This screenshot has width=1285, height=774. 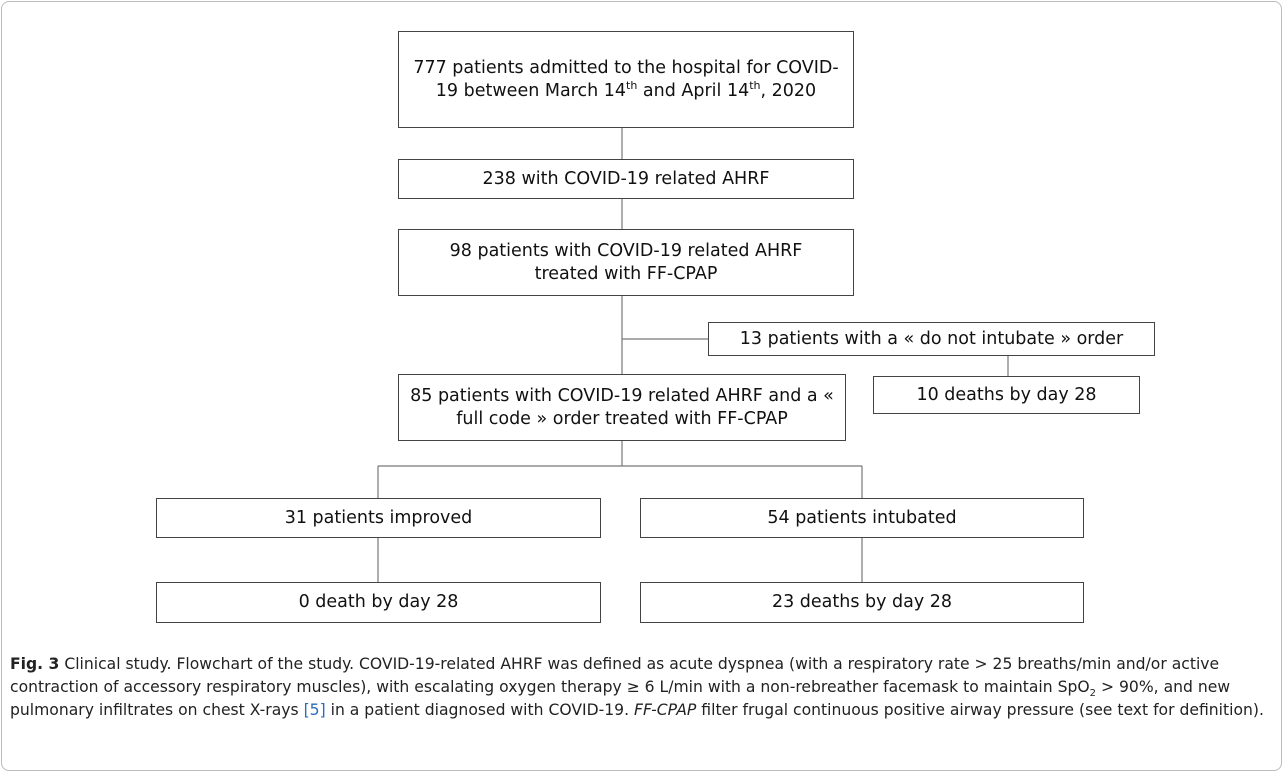 I want to click on figure-label: Fig. 3, so click(x=35, y=664).